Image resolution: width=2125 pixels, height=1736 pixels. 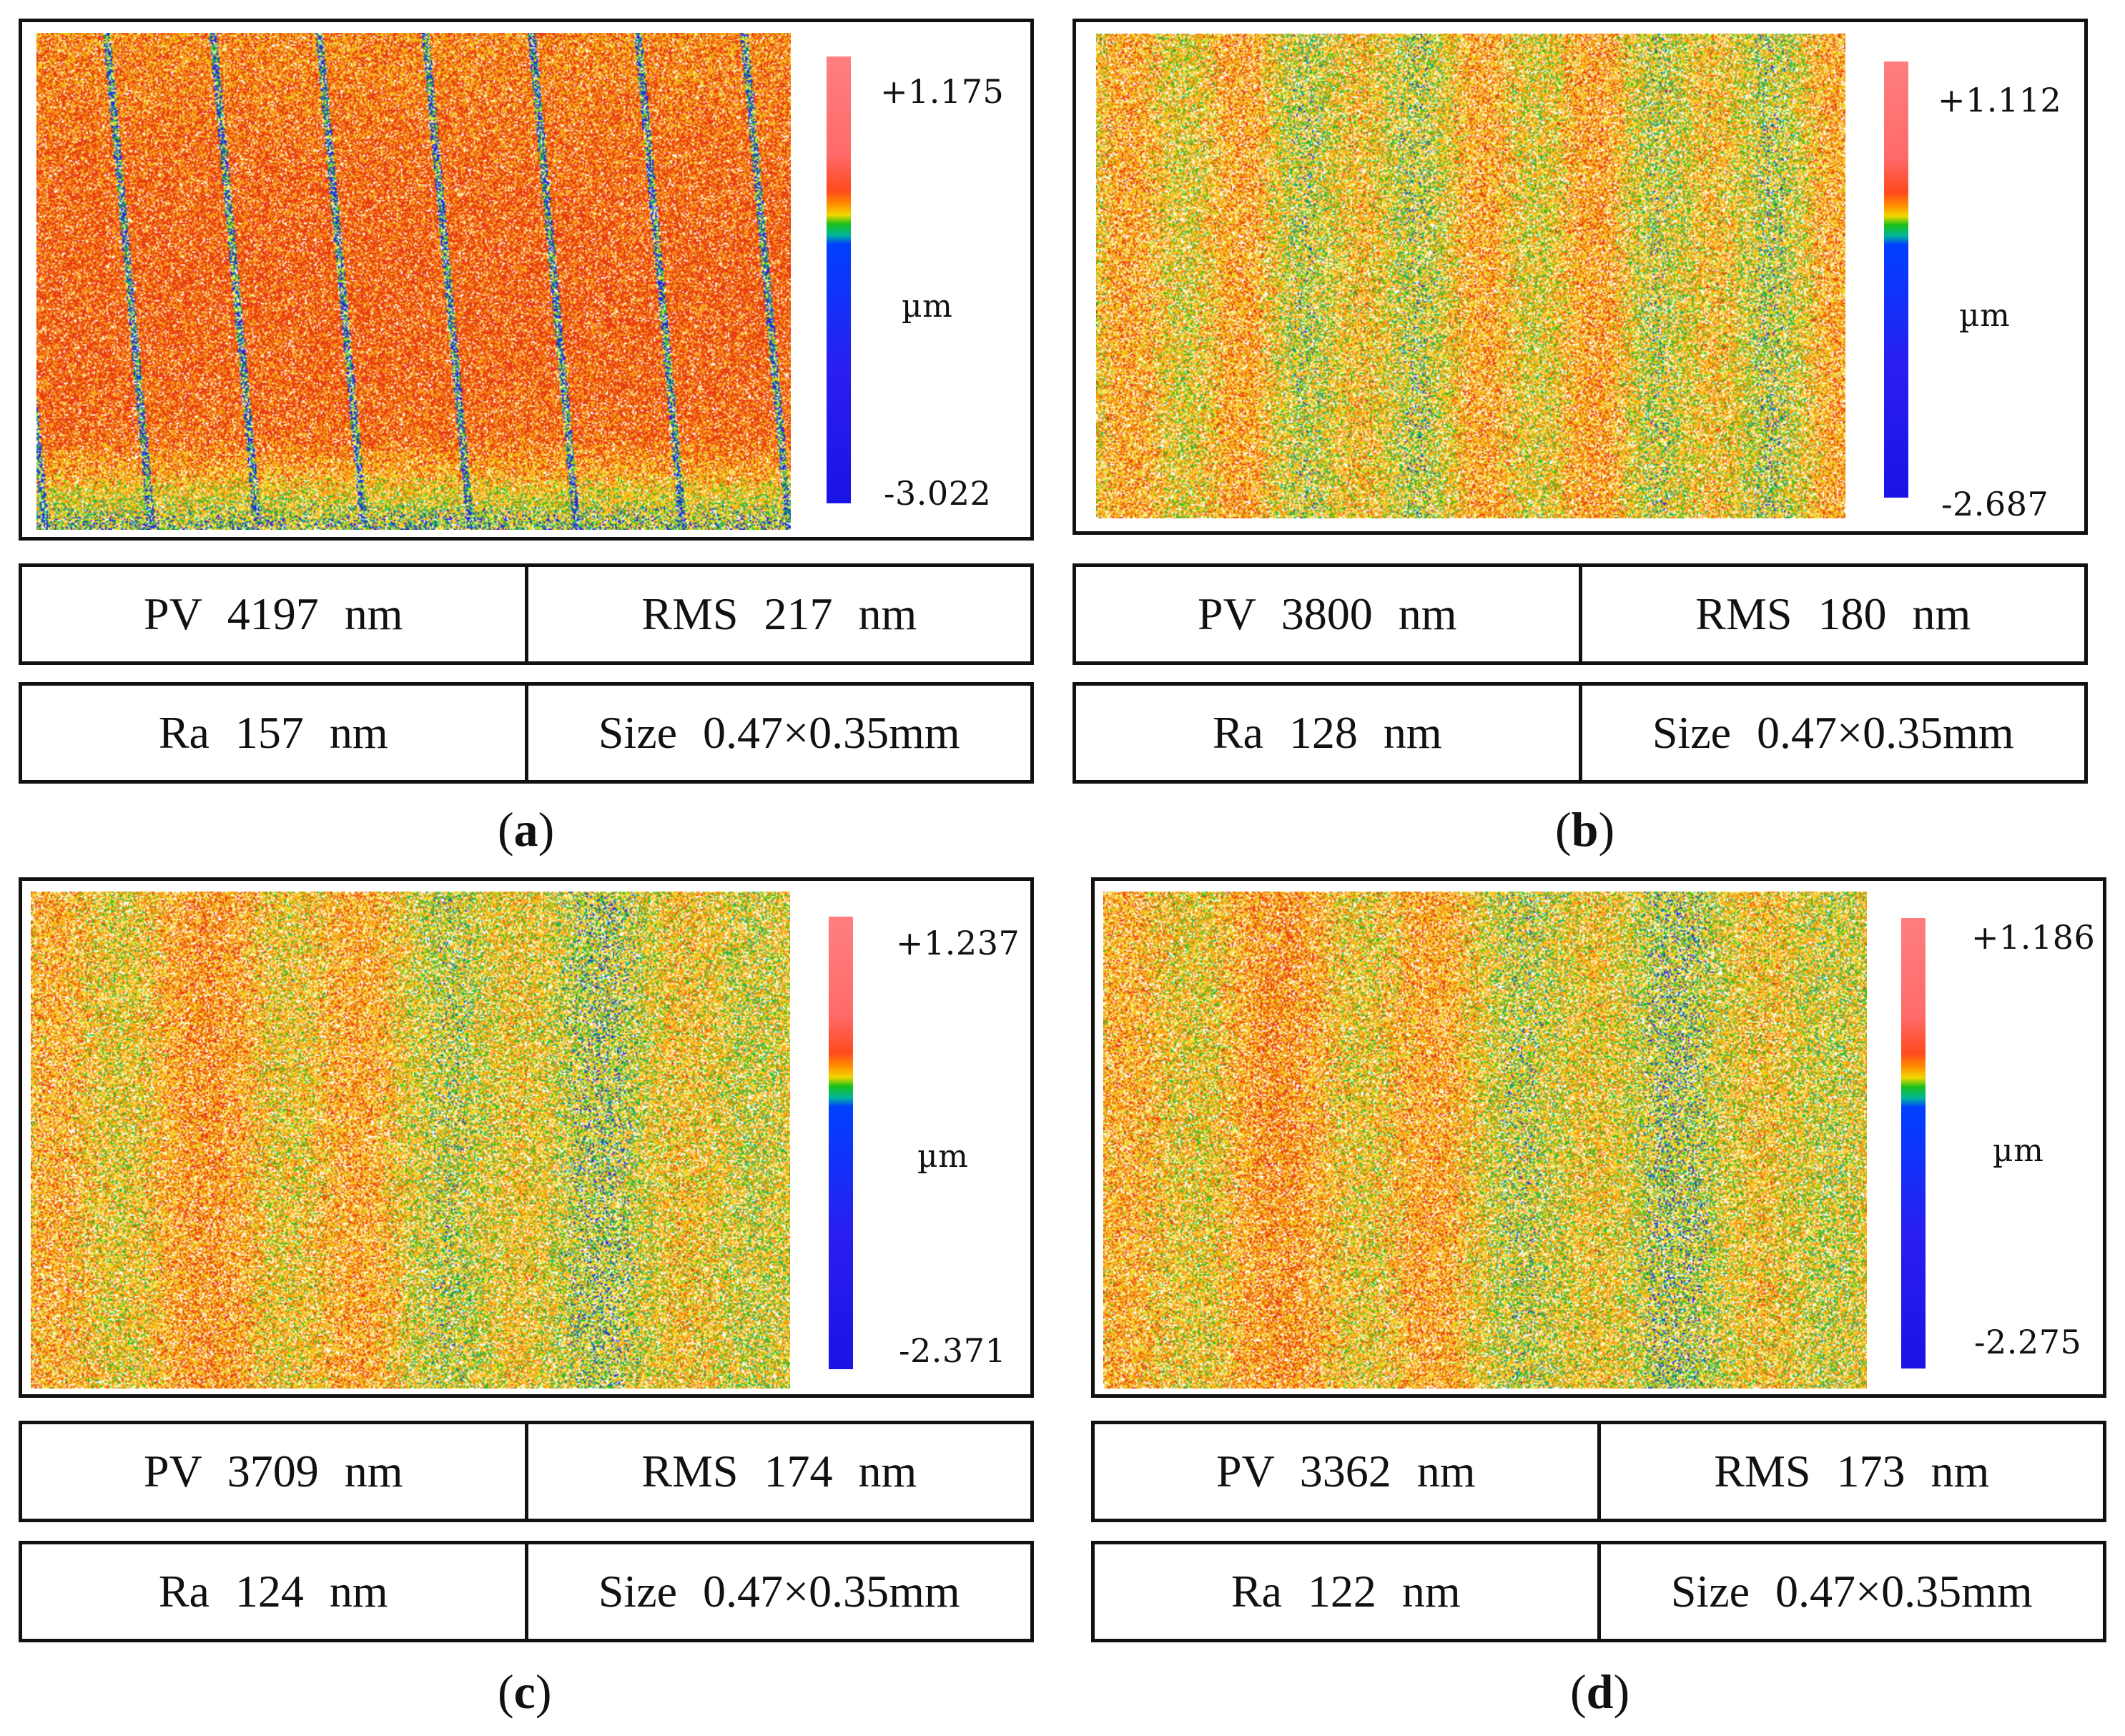 What do you see at coordinates (777, 1471) in the screenshot?
I see `rms-value: RMS 174 nm` at bounding box center [777, 1471].